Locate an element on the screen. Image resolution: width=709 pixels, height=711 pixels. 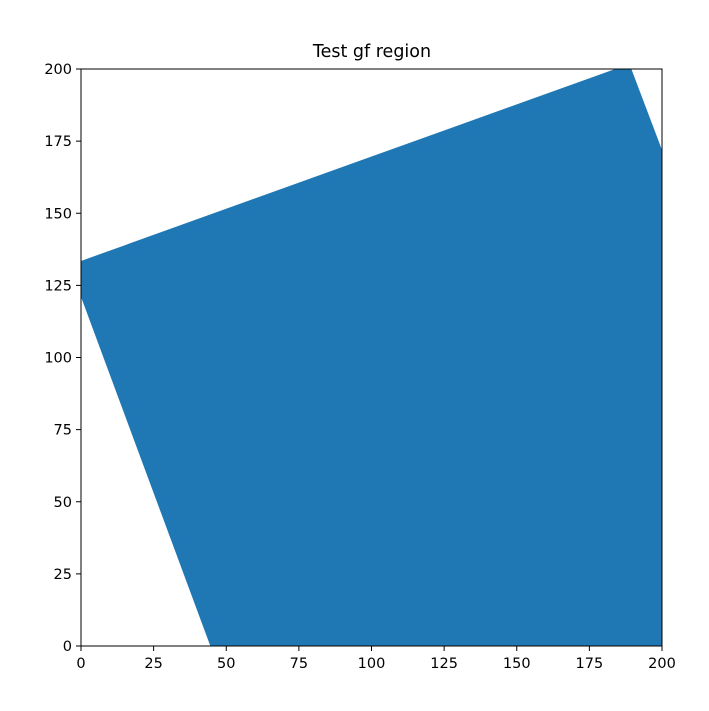
x-tick-label: 100 is located at coordinates (372, 664).